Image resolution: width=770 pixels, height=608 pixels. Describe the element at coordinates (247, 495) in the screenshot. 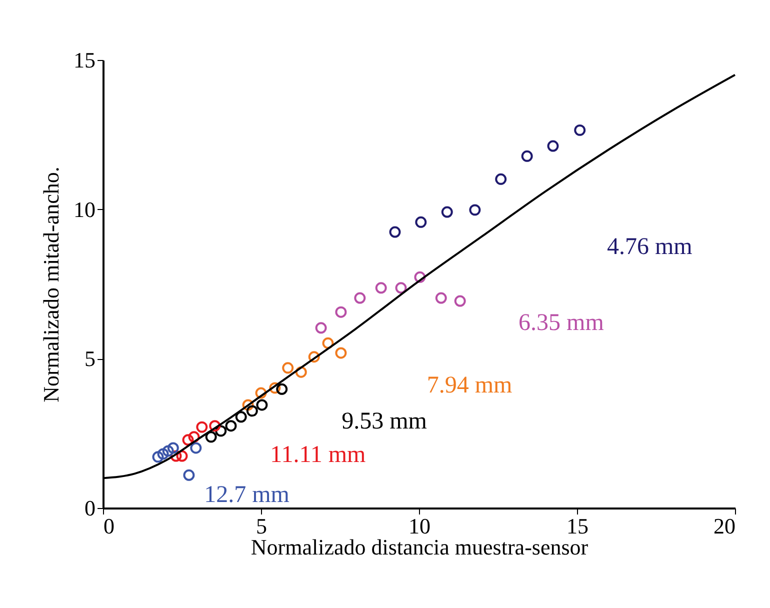

I see `series-label: 12.7 mm` at that location.